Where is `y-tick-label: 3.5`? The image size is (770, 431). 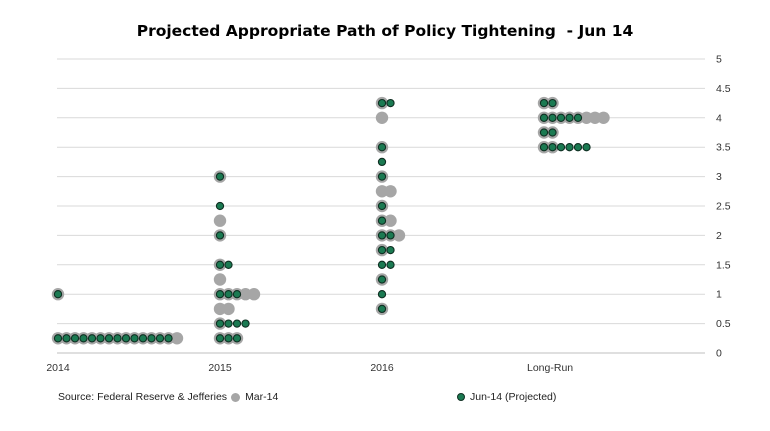 y-tick-label: 3.5 is located at coordinates (723, 148).